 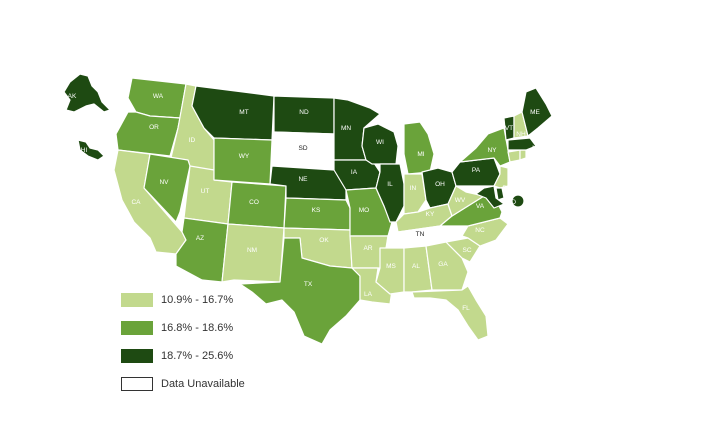 What do you see at coordinates (480, 206) in the screenshot?
I see `label-va: VA` at bounding box center [480, 206].